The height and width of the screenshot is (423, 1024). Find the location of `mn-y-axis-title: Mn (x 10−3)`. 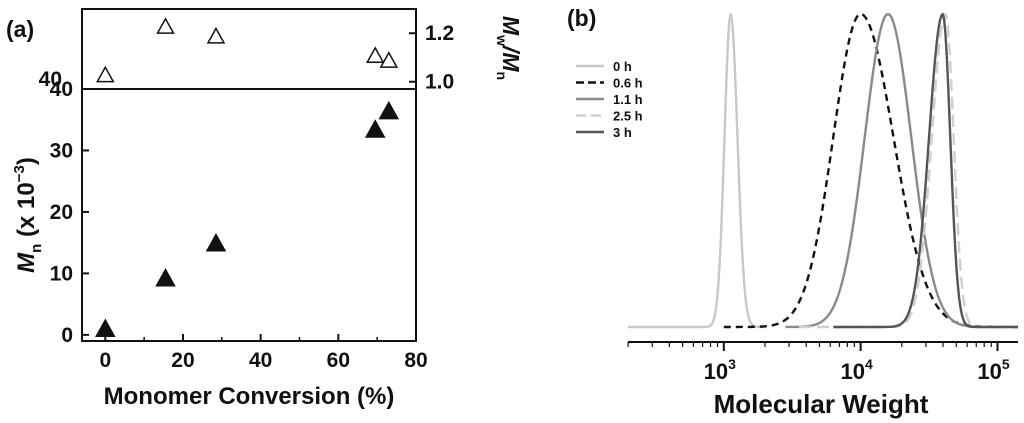

mn-y-axis-title: Mn (x 10−3) is located at coordinates (28, 215).